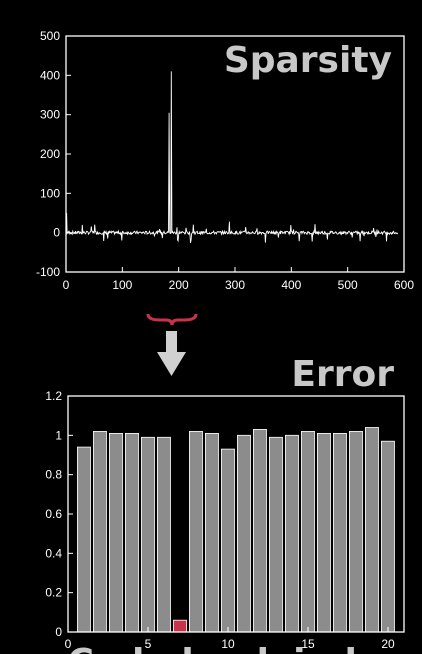 The width and height of the screenshot is (422, 654). What do you see at coordinates (50, 75) in the screenshot?
I see `y-tick-label: 400` at bounding box center [50, 75].